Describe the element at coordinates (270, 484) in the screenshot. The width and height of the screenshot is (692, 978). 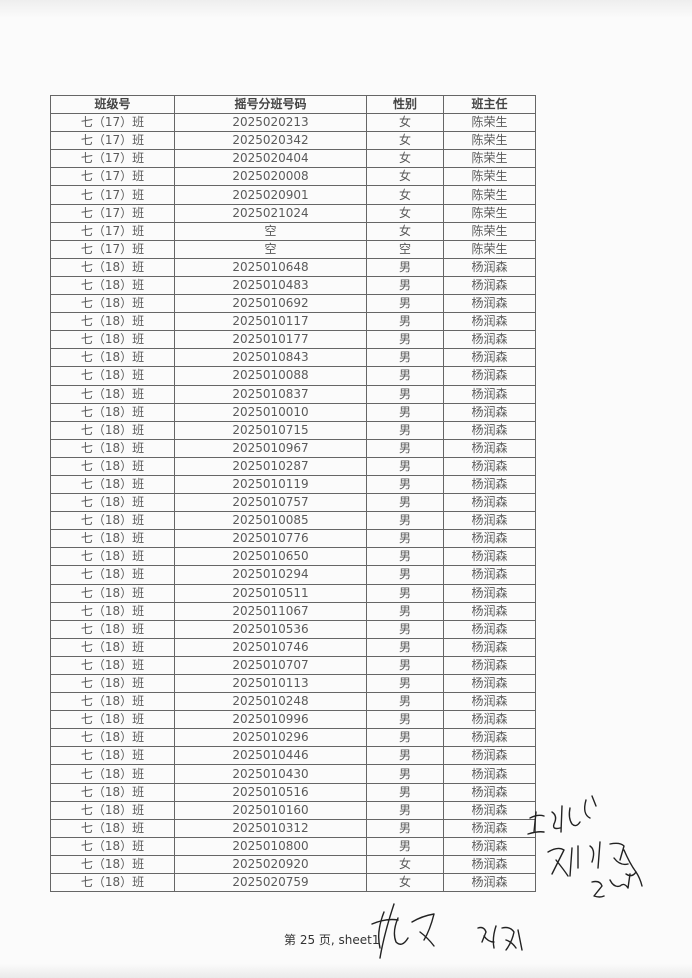
I see `cell-lottery-number: 2025010119` at that location.